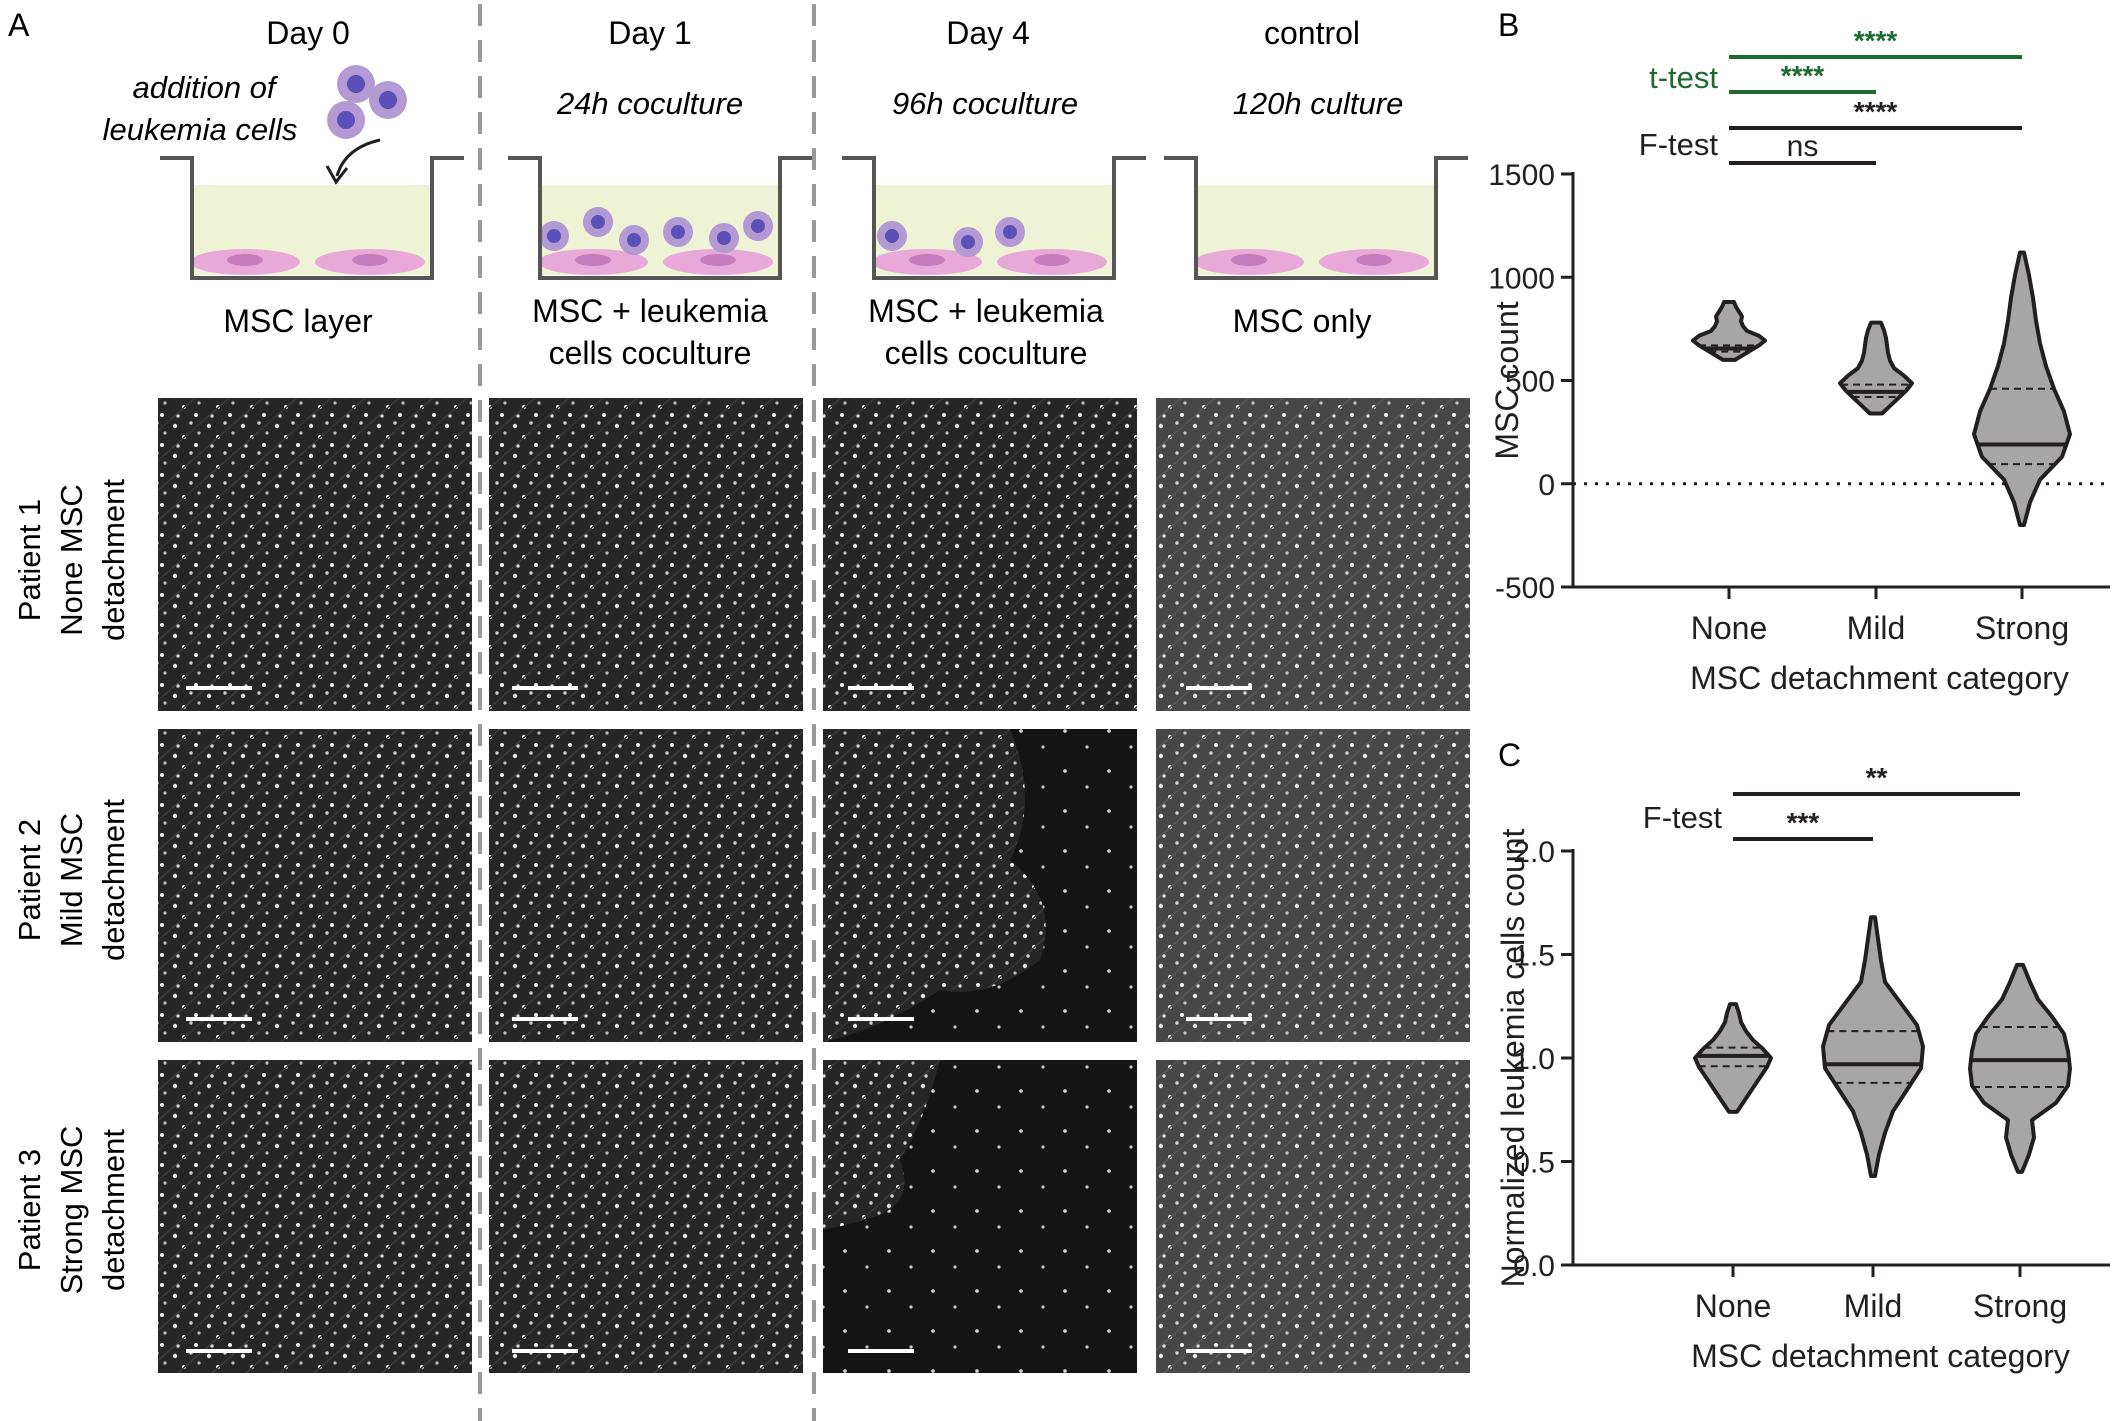 This screenshot has width=2128, height=1421. I want to click on significance-label: **, so click(1877, 777).